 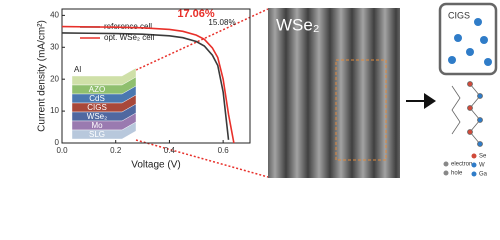 I want to click on x-tick-label: 0.6, so click(x=224, y=150).